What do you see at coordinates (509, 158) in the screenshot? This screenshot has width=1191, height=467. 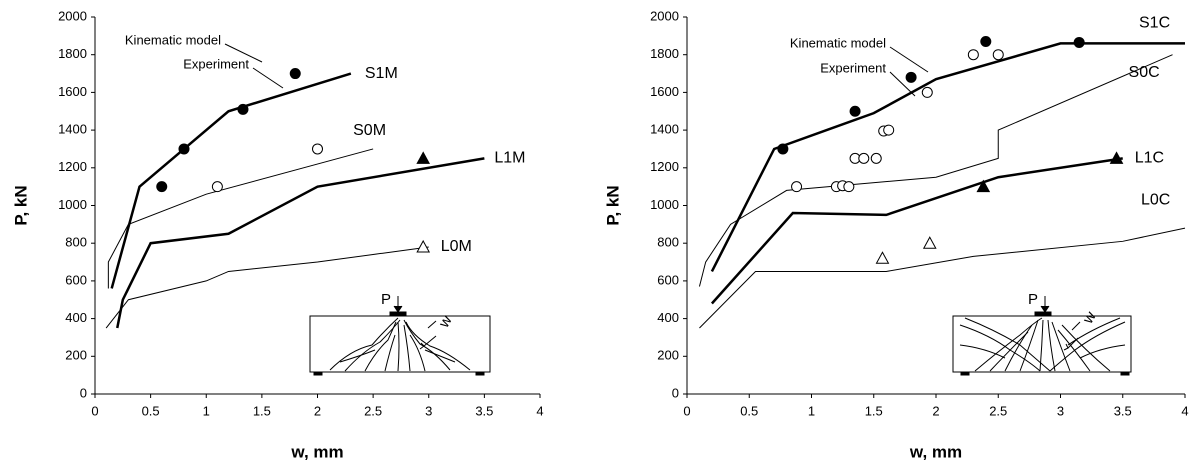 I see `series-label: L1M` at bounding box center [509, 158].